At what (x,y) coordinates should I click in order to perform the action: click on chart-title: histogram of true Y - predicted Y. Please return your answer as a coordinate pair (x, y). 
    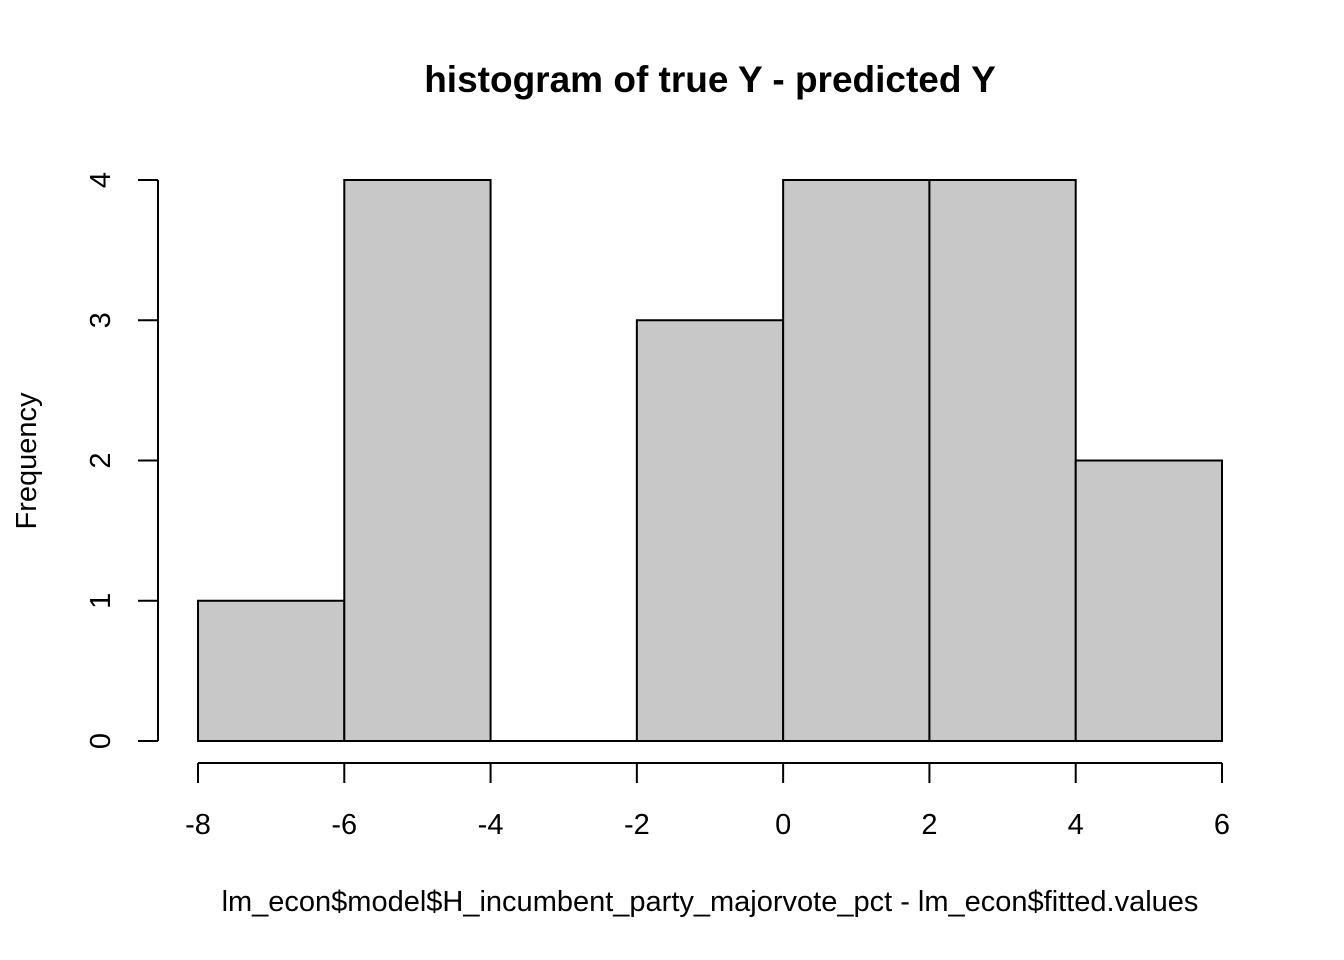
    Looking at the image, I should click on (710, 79).